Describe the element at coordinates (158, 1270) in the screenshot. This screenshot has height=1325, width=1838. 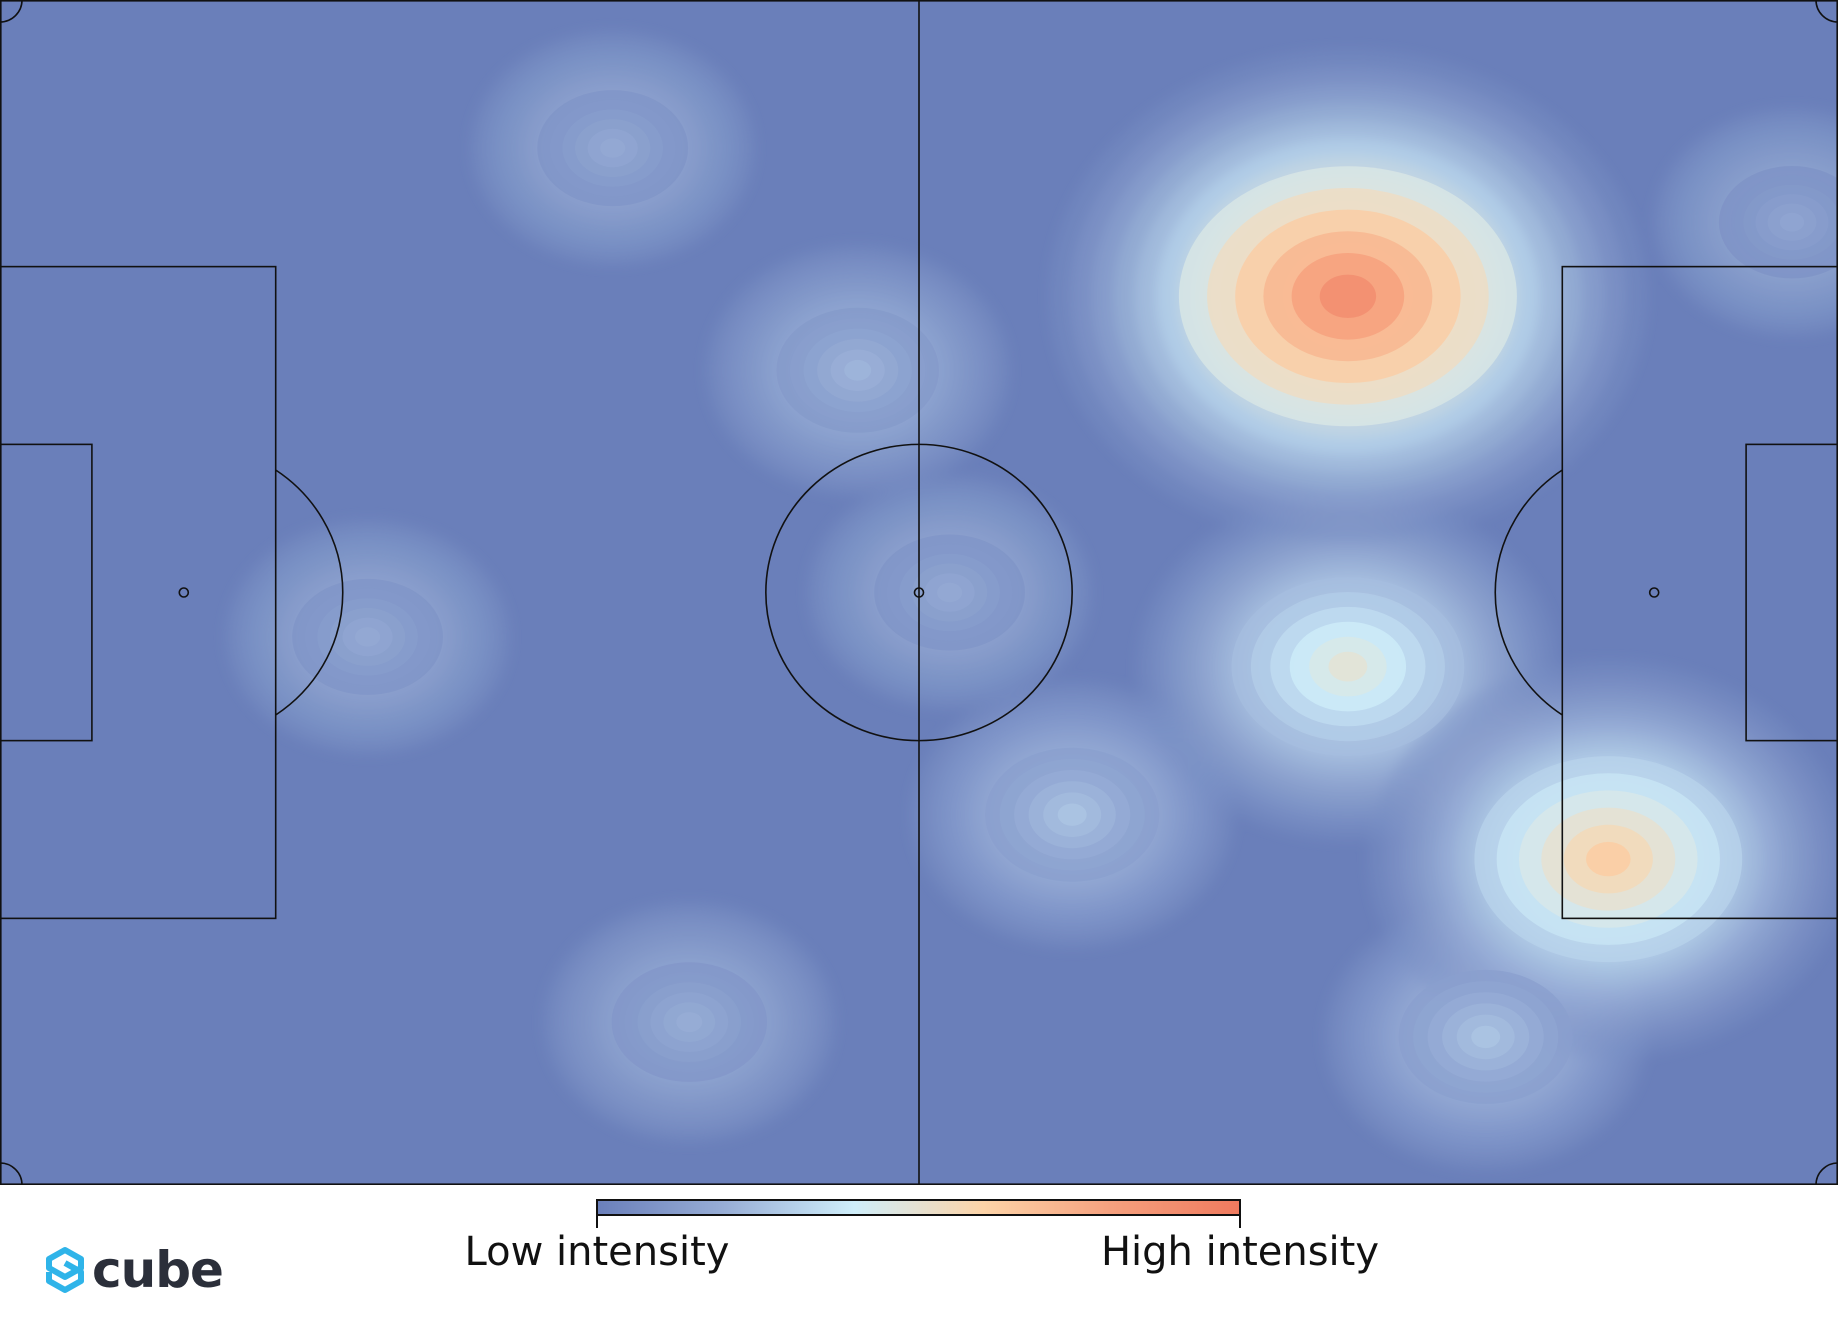
I see `logo-wordmark: cube` at that location.